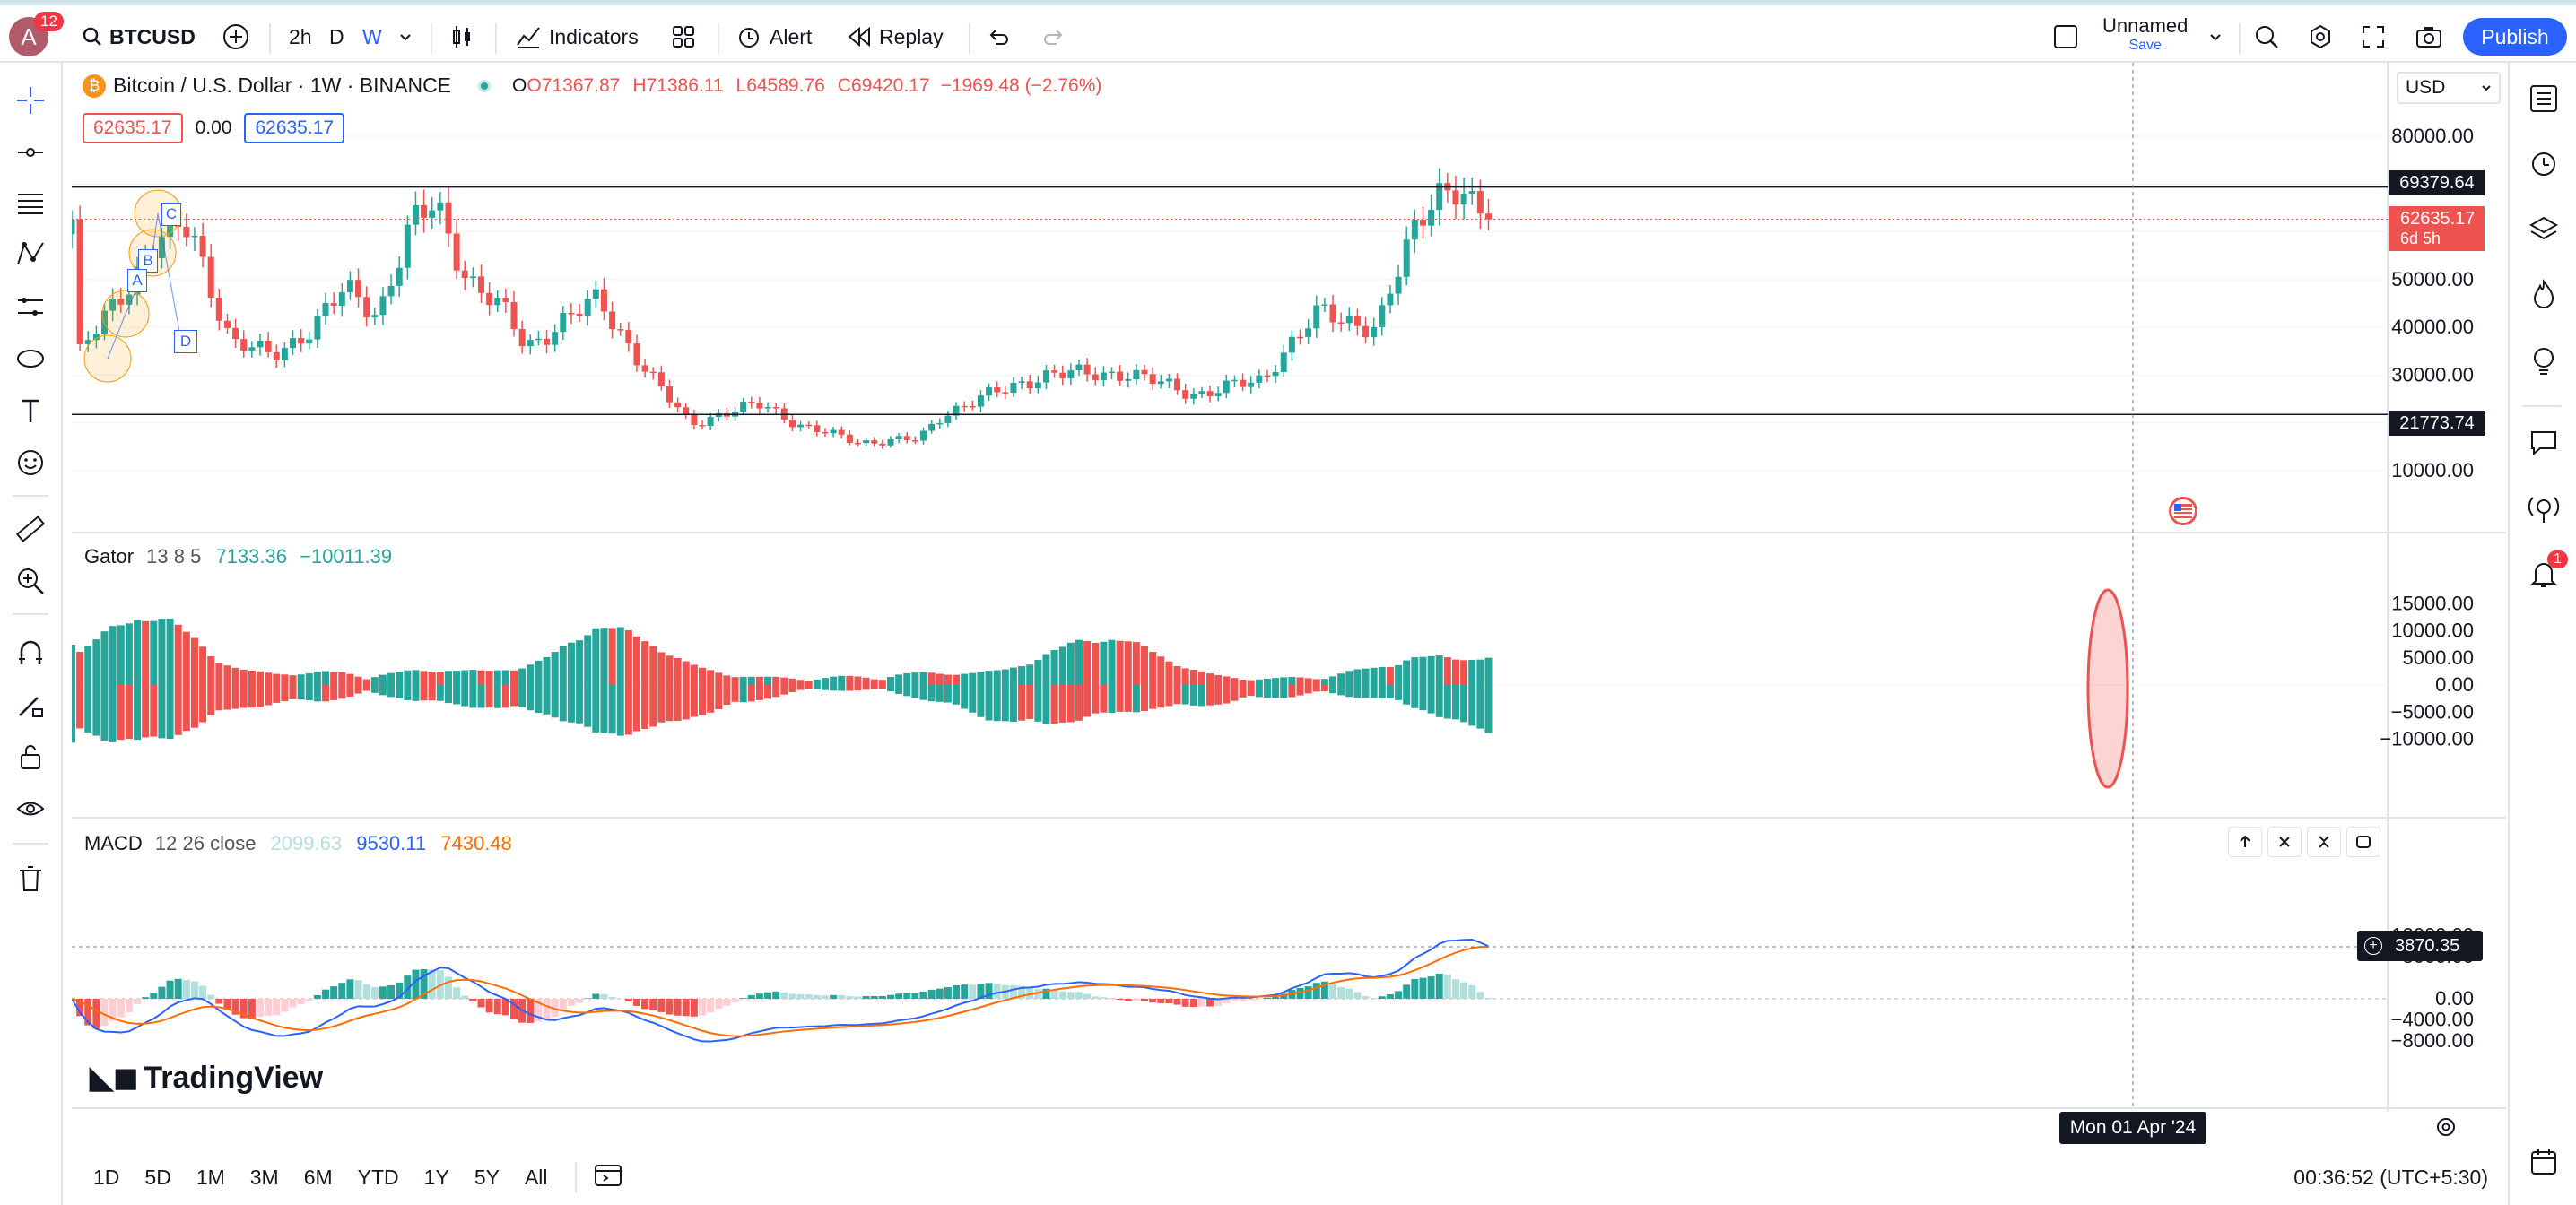  What do you see at coordinates (2437, 182) in the screenshot?
I see `line-price-tag-top: 69379.64` at bounding box center [2437, 182].